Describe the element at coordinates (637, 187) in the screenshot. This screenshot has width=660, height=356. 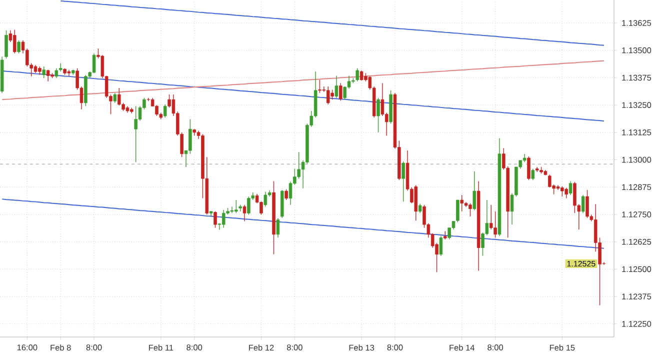
I see `y-tick-label: 1.12875` at that location.